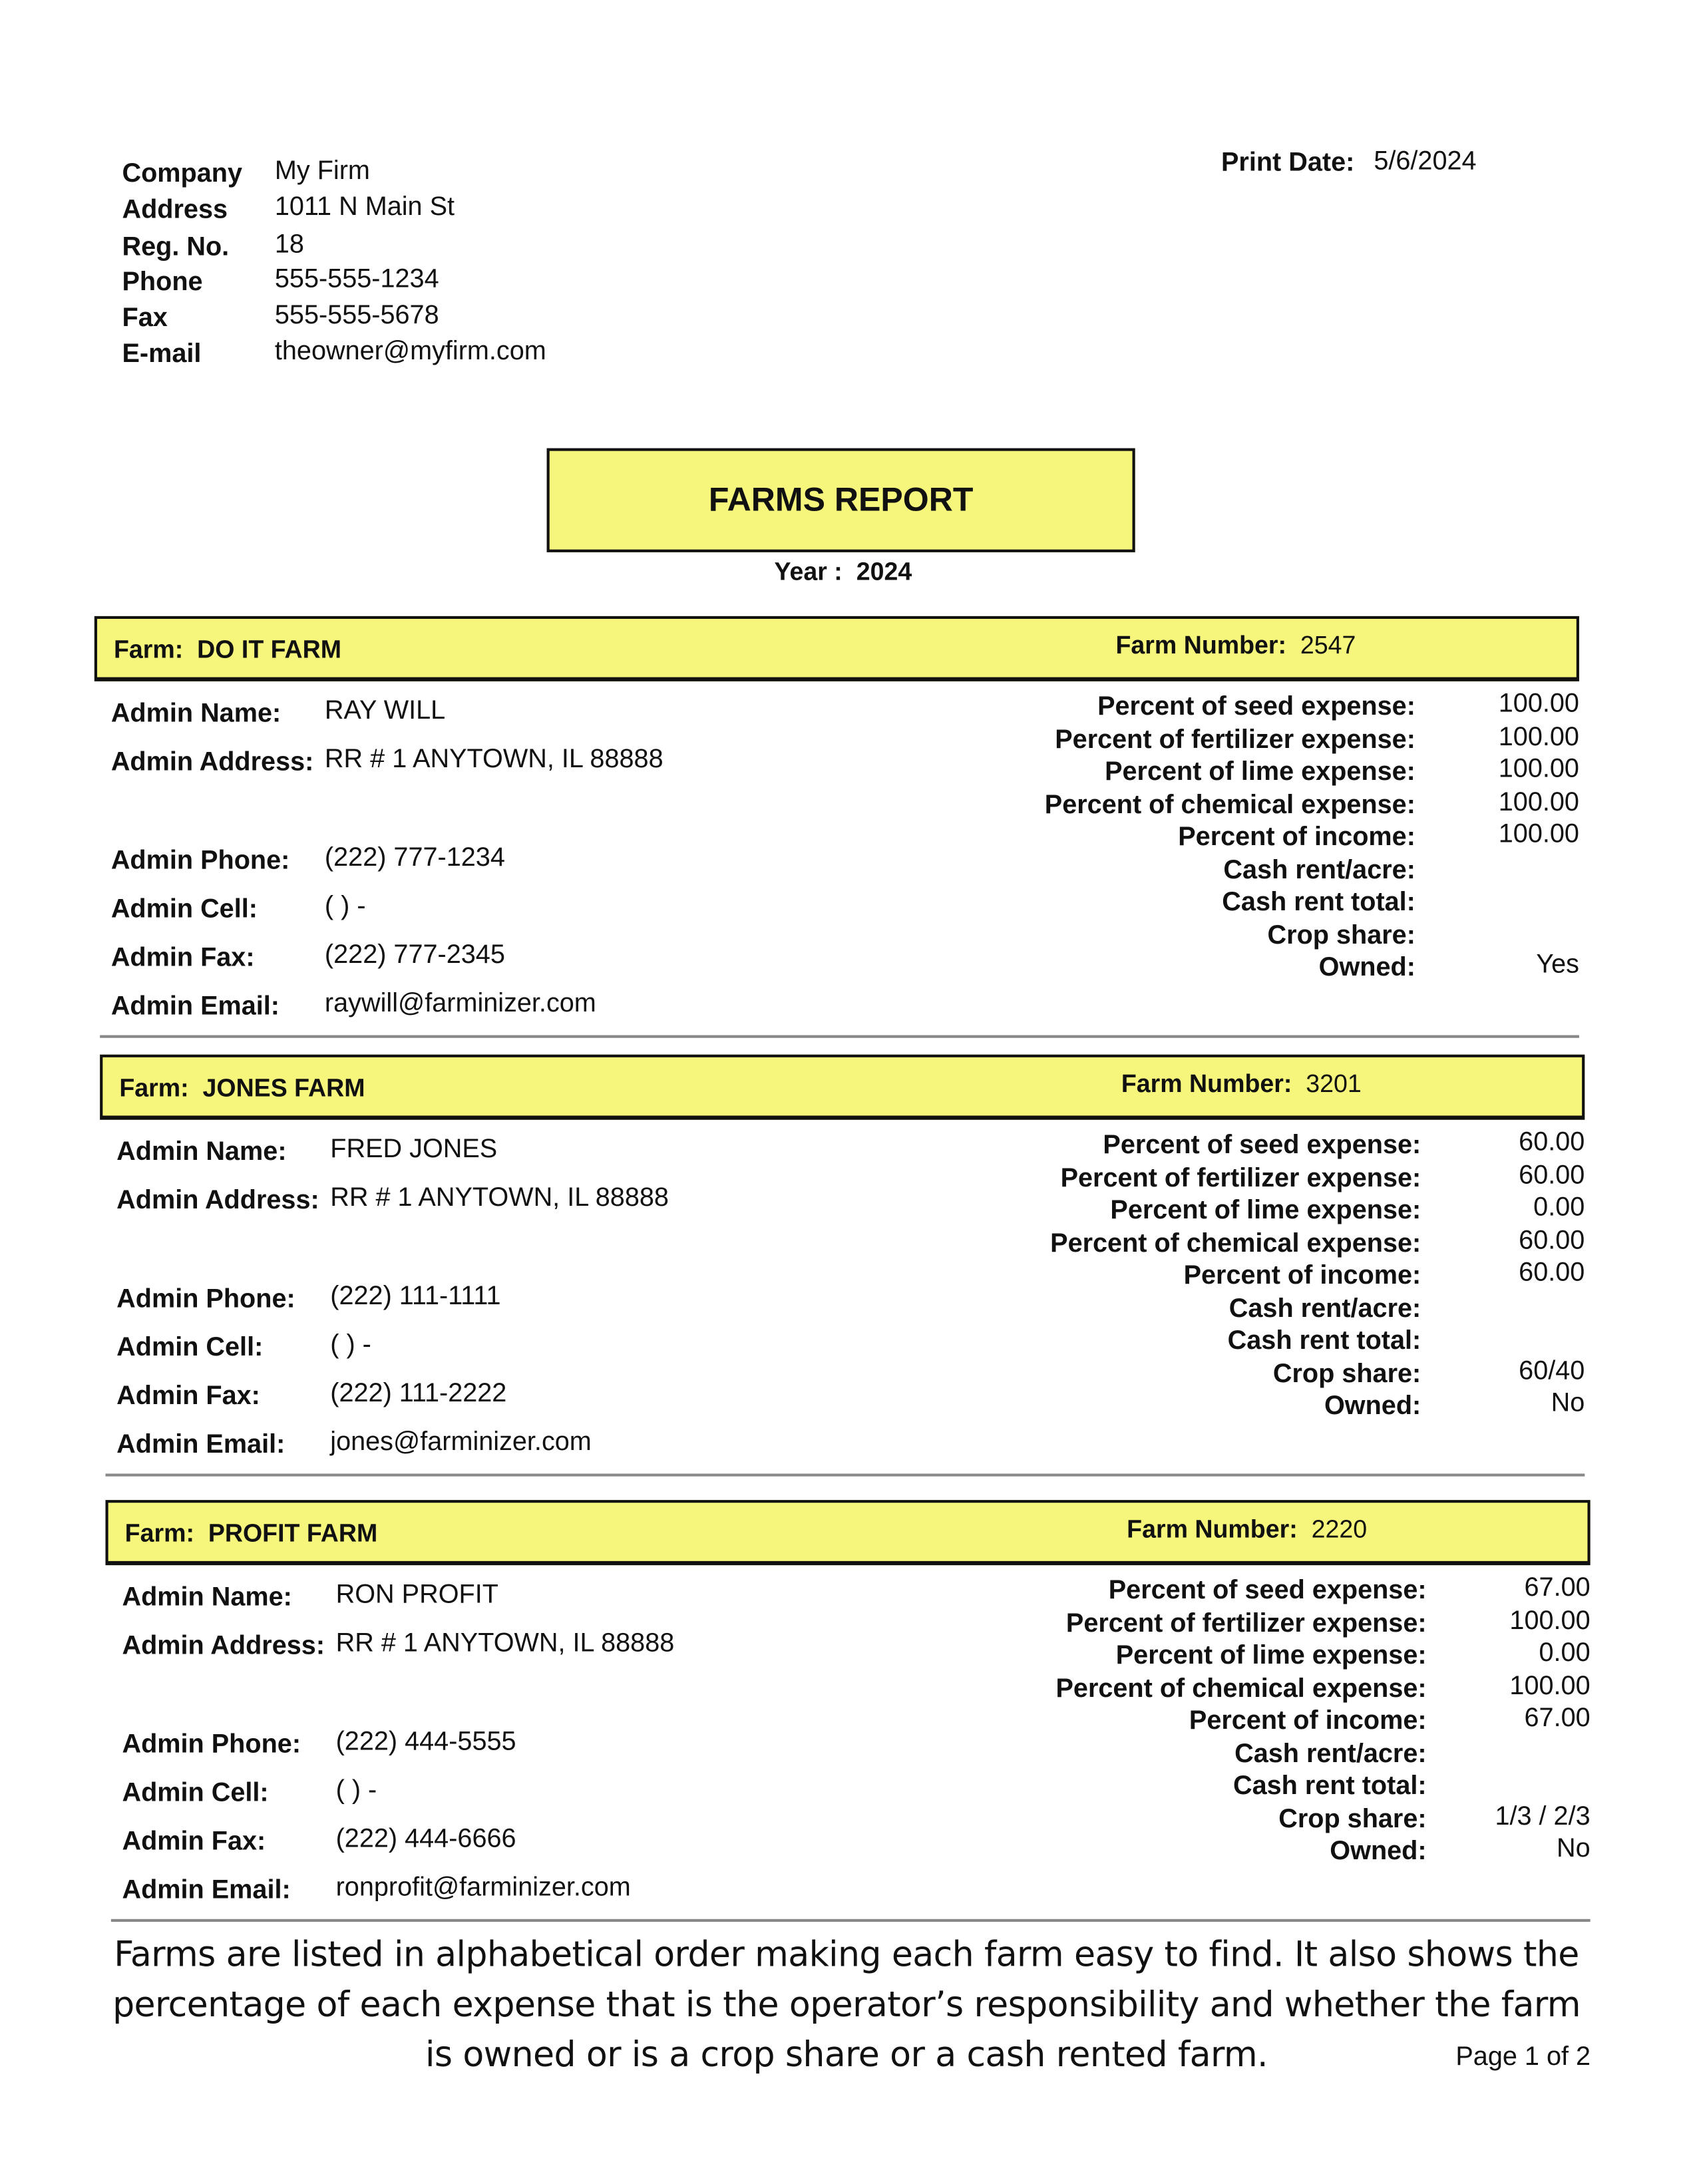 This screenshot has width=1693, height=2184. I want to click on company-field-value: 555-555-1234, so click(356, 280).